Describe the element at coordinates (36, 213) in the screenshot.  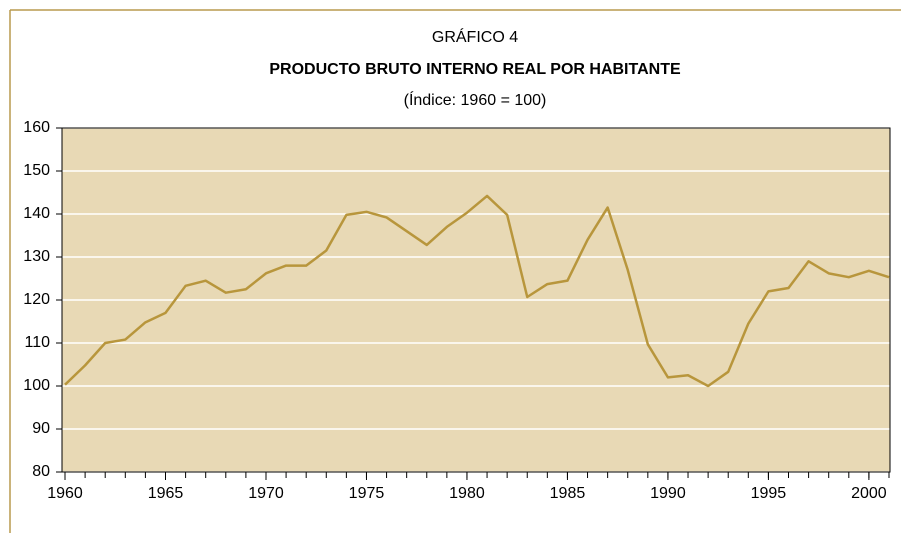
I see `y-tick-label: 140` at that location.